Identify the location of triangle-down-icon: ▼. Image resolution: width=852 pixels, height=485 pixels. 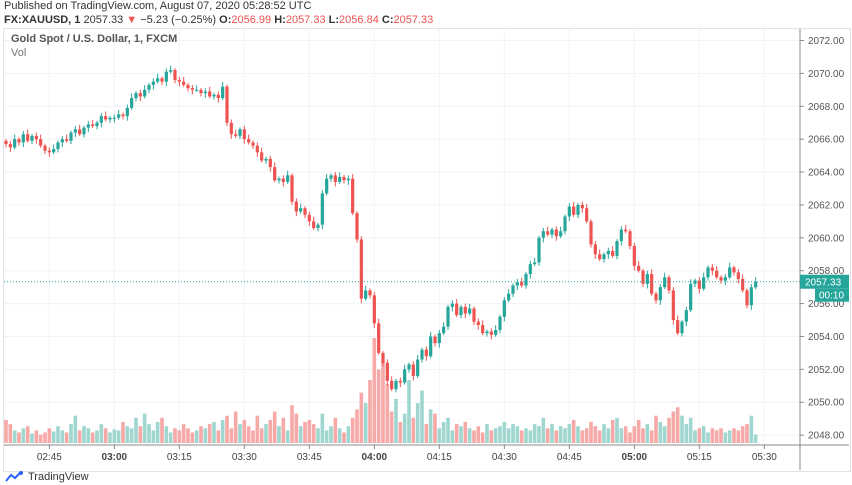
(132, 20).